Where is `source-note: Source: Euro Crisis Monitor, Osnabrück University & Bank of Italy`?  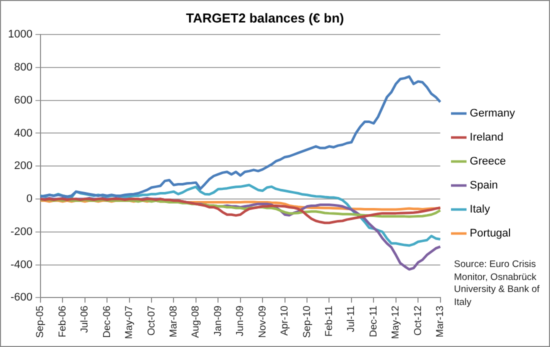 source-note: Source: Euro Crisis Monitor, Osnabrück University & Bank of Italy is located at coordinates (497, 284).